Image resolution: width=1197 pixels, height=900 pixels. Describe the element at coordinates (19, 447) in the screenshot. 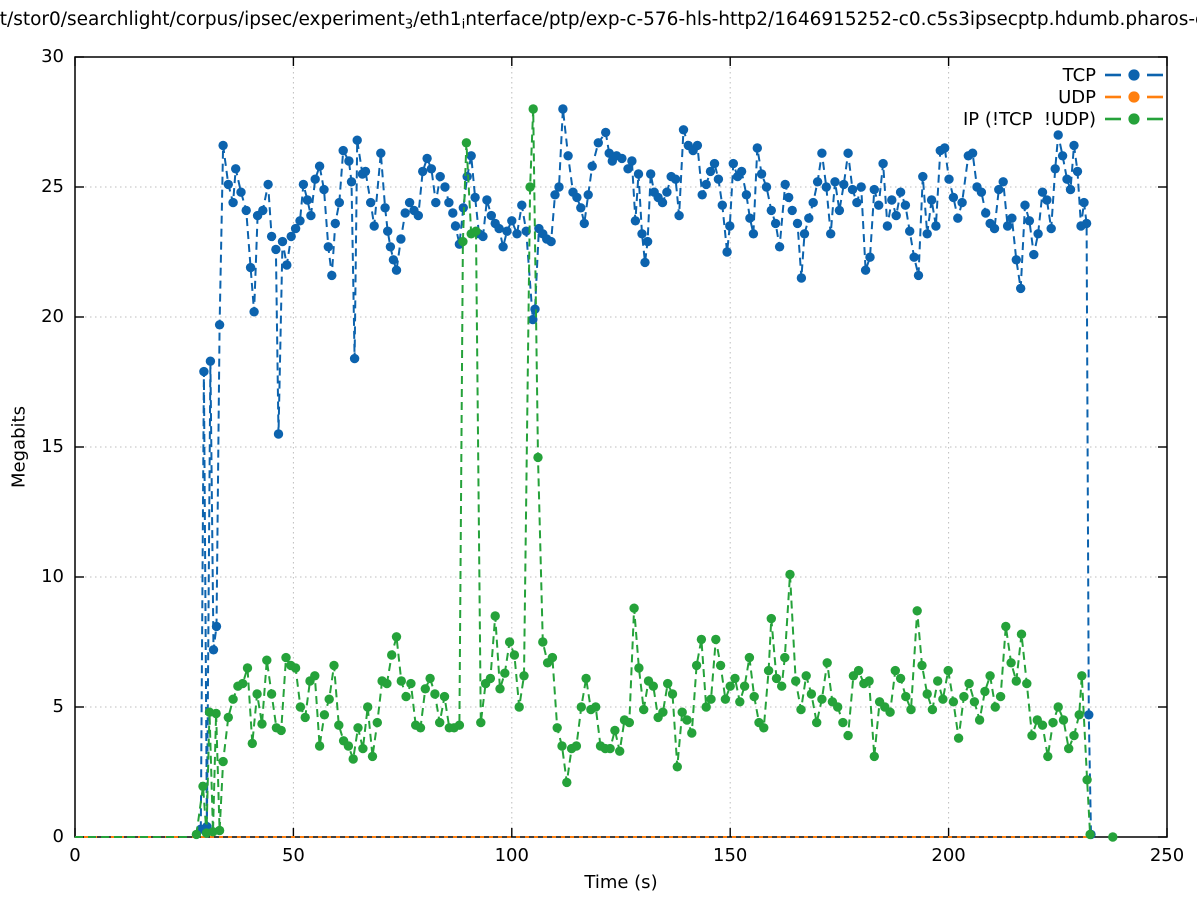

I see `y-axis-title: Megabits` at that location.